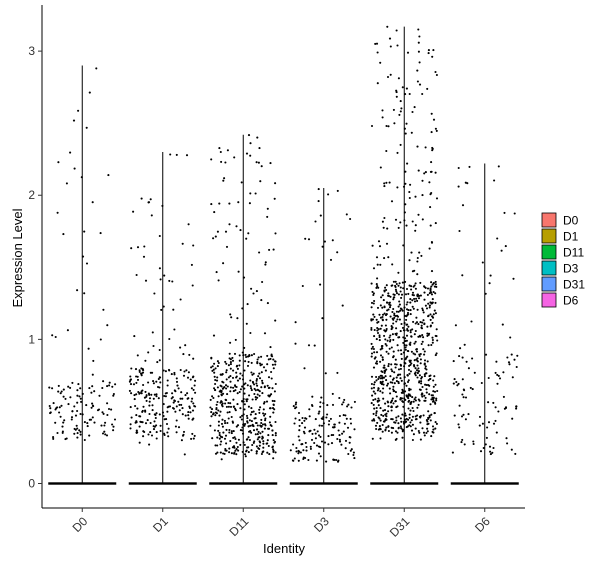 This screenshot has height=568, width=600. I want to click on legend-key-d0, so click(549, 220).